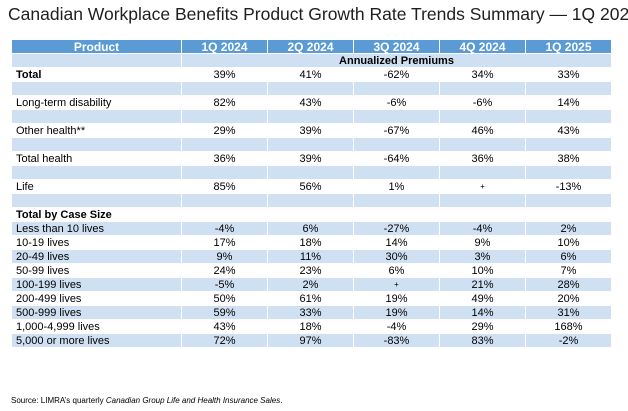 This screenshot has width=628, height=411. I want to click on cell: -27%, so click(396, 228).